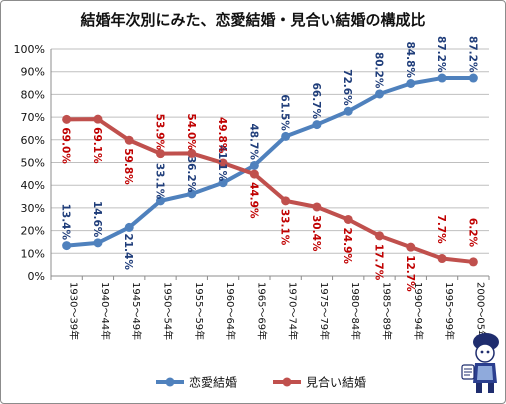 The height and width of the screenshot is (404, 506). What do you see at coordinates (261, 311) in the screenshot?
I see `x-tick-label: 1965～69年` at bounding box center [261, 311].